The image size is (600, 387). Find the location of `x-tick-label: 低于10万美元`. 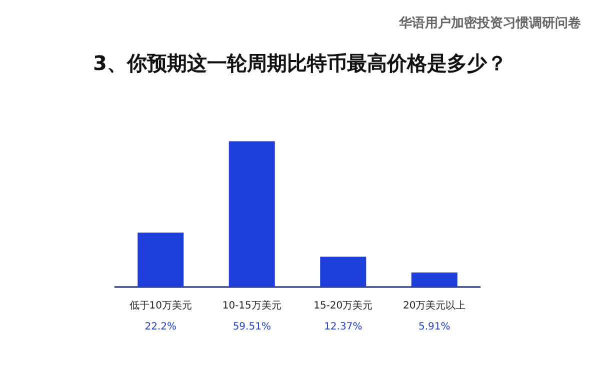

x-tick-label: 低于10万美元 is located at coordinates (160, 306).